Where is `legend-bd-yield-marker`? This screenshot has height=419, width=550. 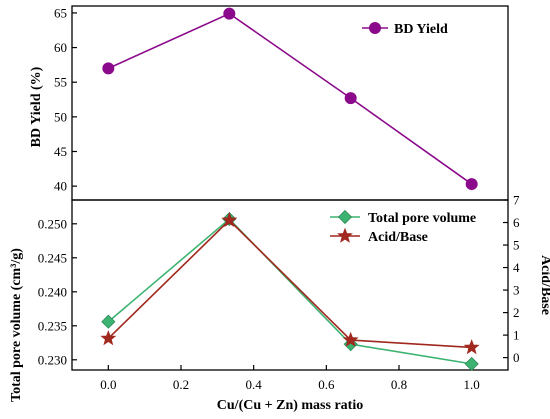 legend-bd-yield-marker is located at coordinates (375, 28).